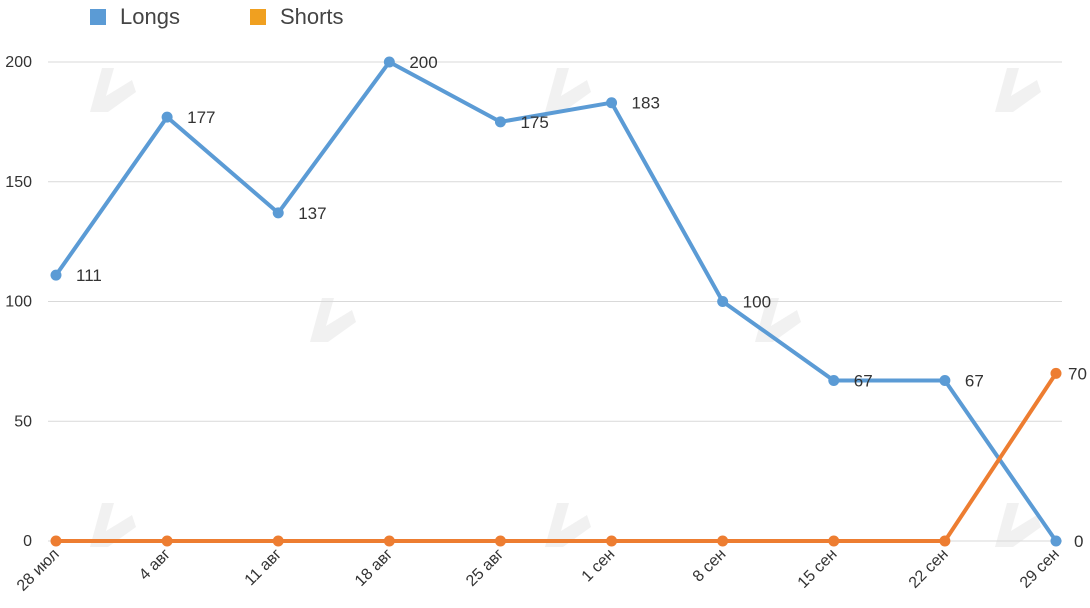  I want to click on data-label-shorts: 70, so click(1077, 373).